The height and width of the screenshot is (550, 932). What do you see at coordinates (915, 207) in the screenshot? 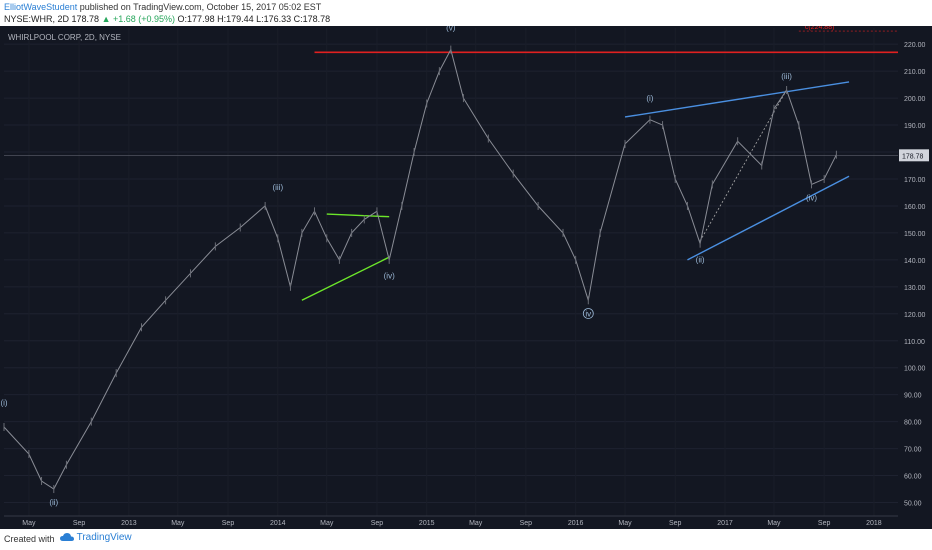
I see `y-tick-label: 160.00` at bounding box center [915, 207].